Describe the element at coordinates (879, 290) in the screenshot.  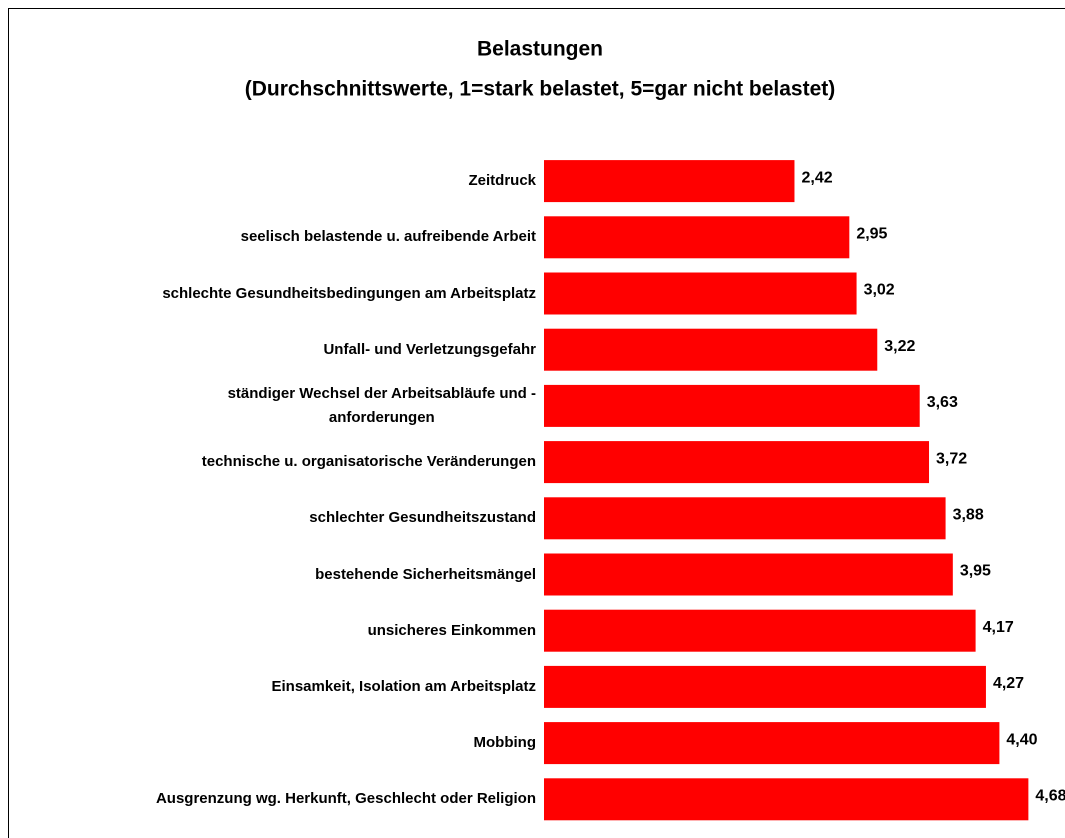
I see `value-label: 3,02` at that location.